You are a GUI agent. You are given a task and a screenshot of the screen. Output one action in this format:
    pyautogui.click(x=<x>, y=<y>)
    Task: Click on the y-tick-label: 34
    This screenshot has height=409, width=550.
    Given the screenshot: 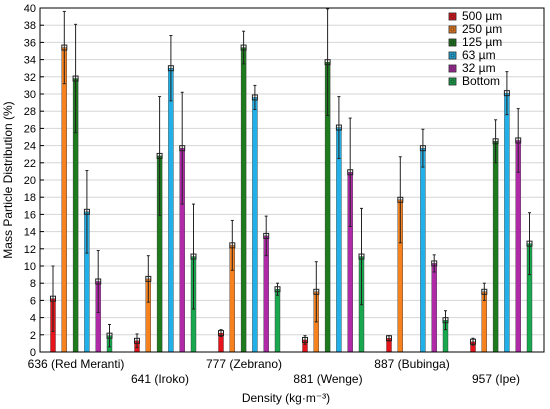 What is the action you would take?
    pyautogui.click(x=30, y=61)
    